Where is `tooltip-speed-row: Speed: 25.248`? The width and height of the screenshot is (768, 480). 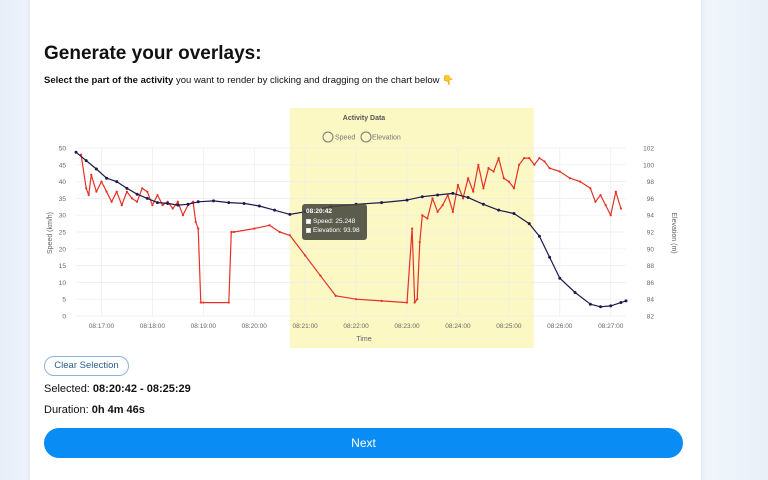
tooltip-speed-row: Speed: 25.248 is located at coordinates (334, 222).